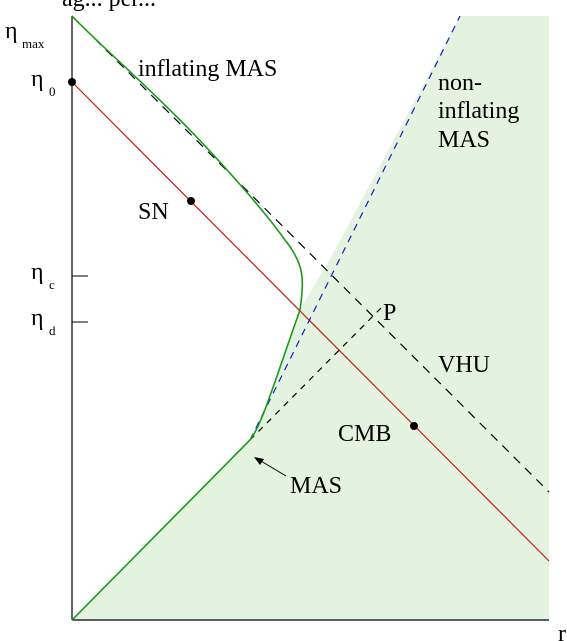 The height and width of the screenshot is (641, 567). I want to click on p-label: P, so click(389, 313).